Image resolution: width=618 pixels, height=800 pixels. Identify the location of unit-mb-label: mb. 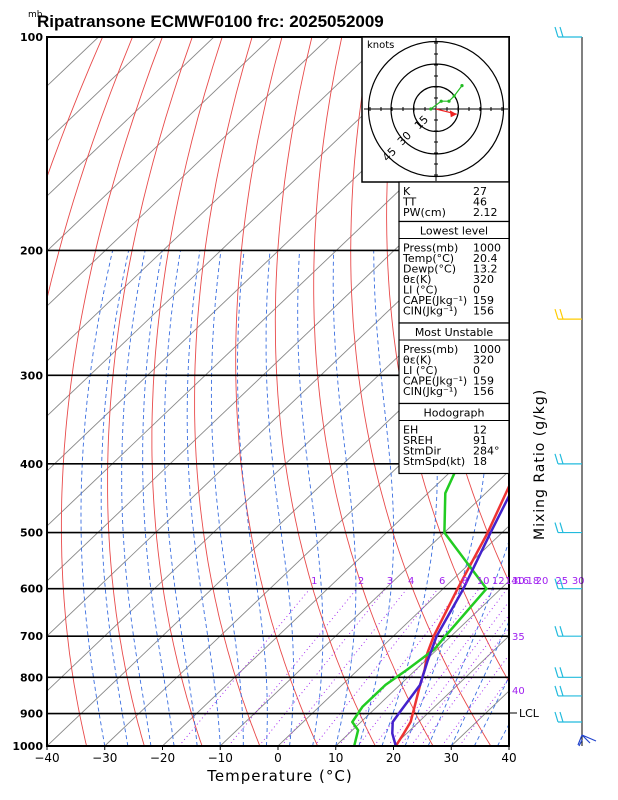
(35, 15).